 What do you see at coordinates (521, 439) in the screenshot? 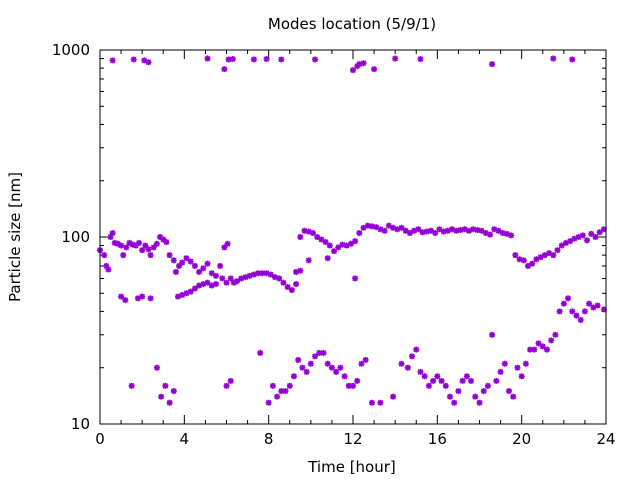
I see `x-tick-label: 20` at bounding box center [521, 439].